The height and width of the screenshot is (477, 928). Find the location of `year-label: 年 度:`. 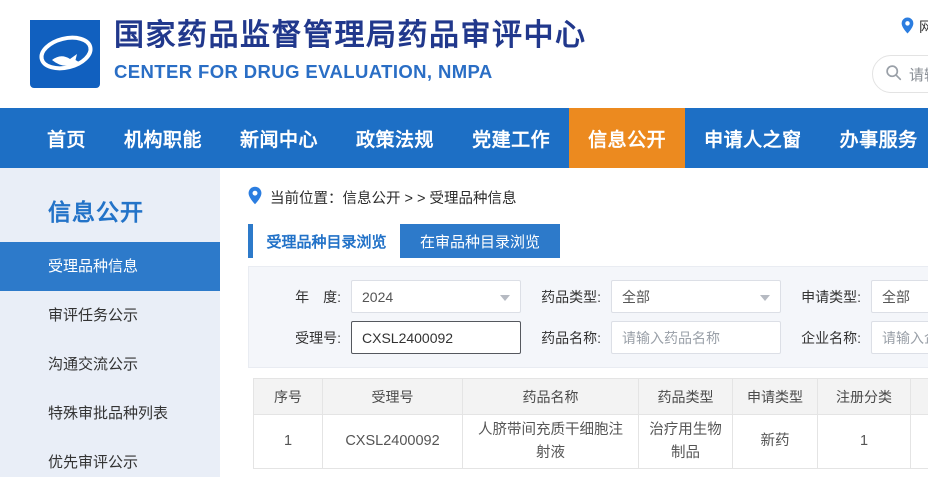

year-label: 年 度: is located at coordinates (318, 296).